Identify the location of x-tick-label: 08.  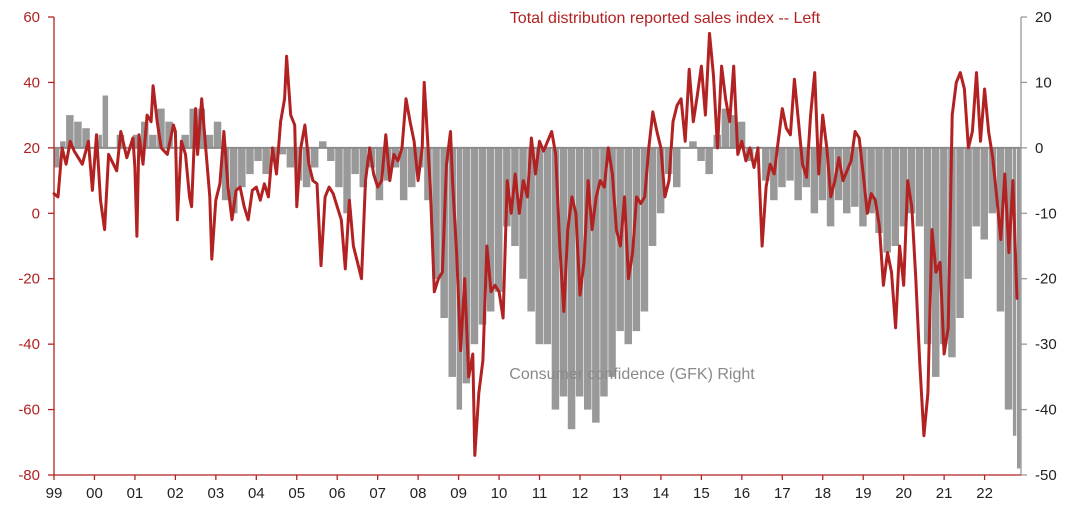
(418, 493).